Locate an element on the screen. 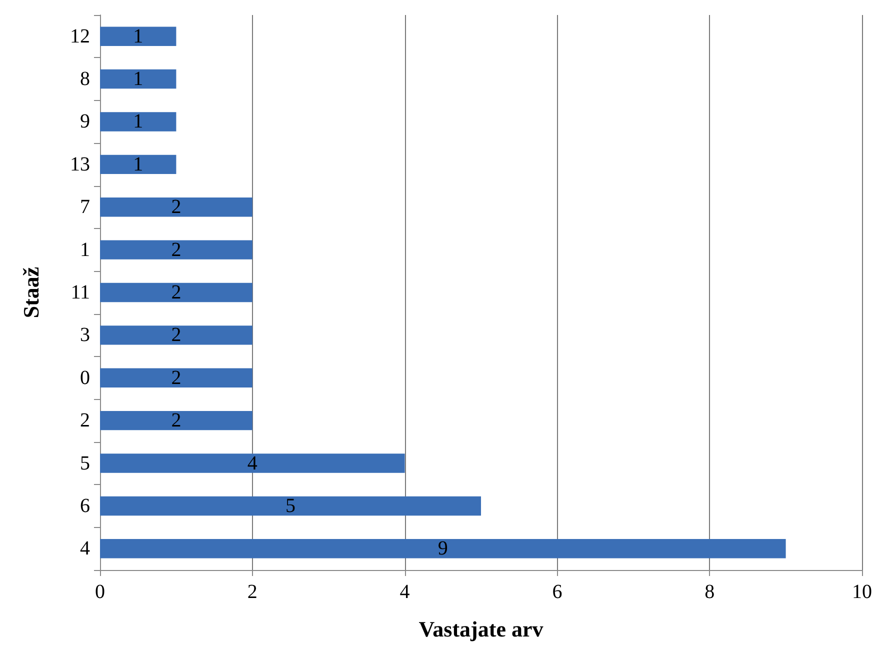  data-label: 9 is located at coordinates (443, 549).